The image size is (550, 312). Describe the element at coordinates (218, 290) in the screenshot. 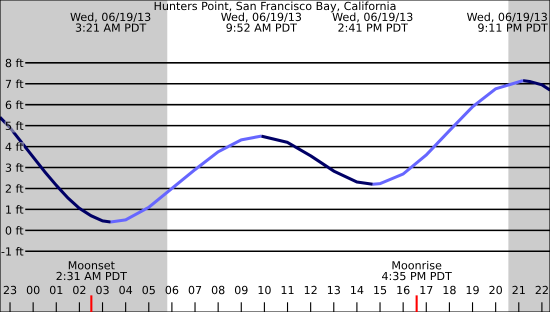

I see `x-tick-label: 08` at that location.